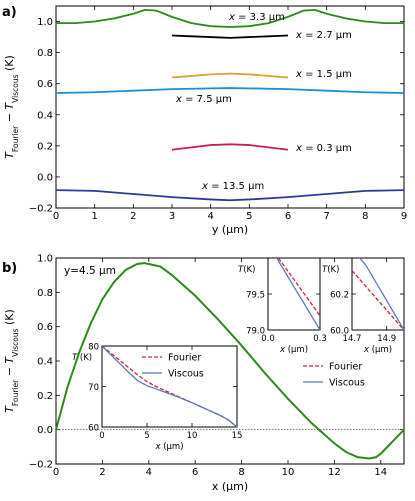 The height and width of the screenshot is (501, 415). What do you see at coordinates (365, 216) in the screenshot?
I see `a-xtick-label: 8` at bounding box center [365, 216].